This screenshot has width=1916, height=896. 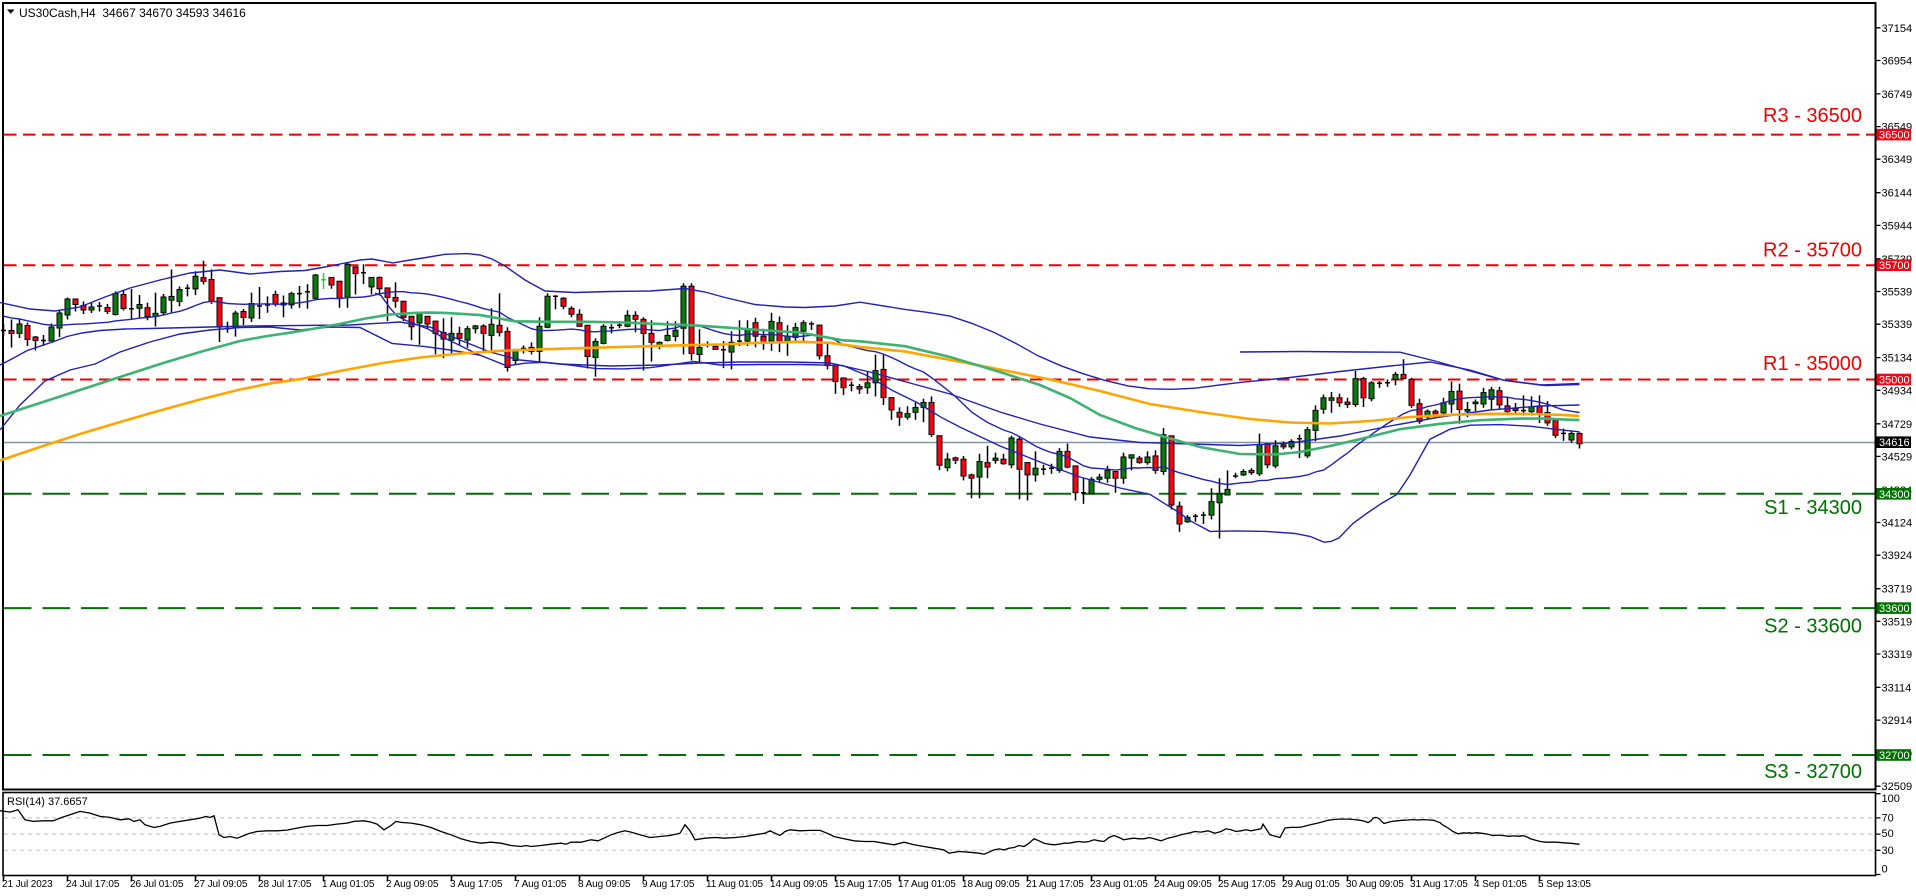 What do you see at coordinates (1897, 160) in the screenshot?
I see `svg-text: 36349` at bounding box center [1897, 160].